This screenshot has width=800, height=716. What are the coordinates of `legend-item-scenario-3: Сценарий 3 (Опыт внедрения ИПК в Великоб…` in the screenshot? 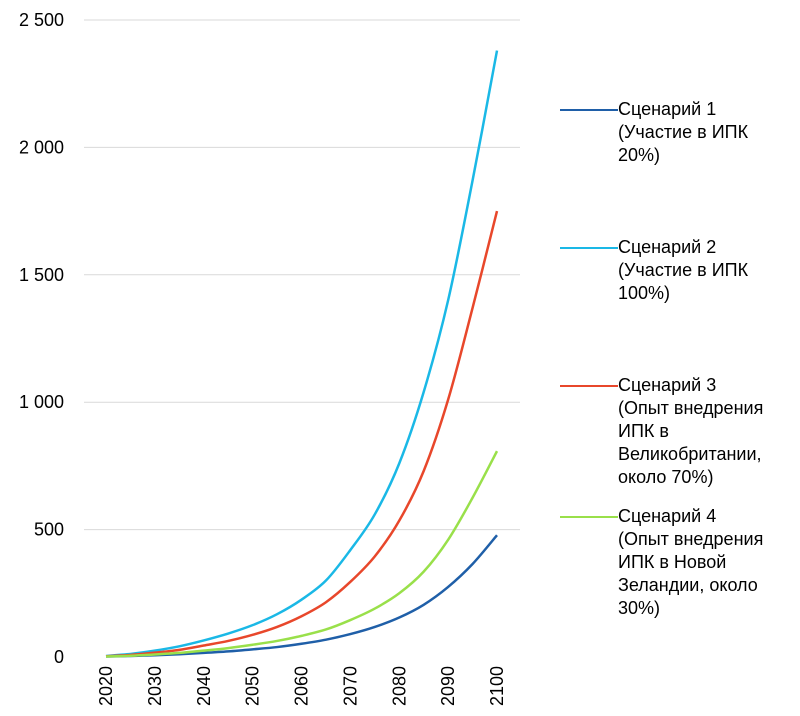 It's located at (679, 431).